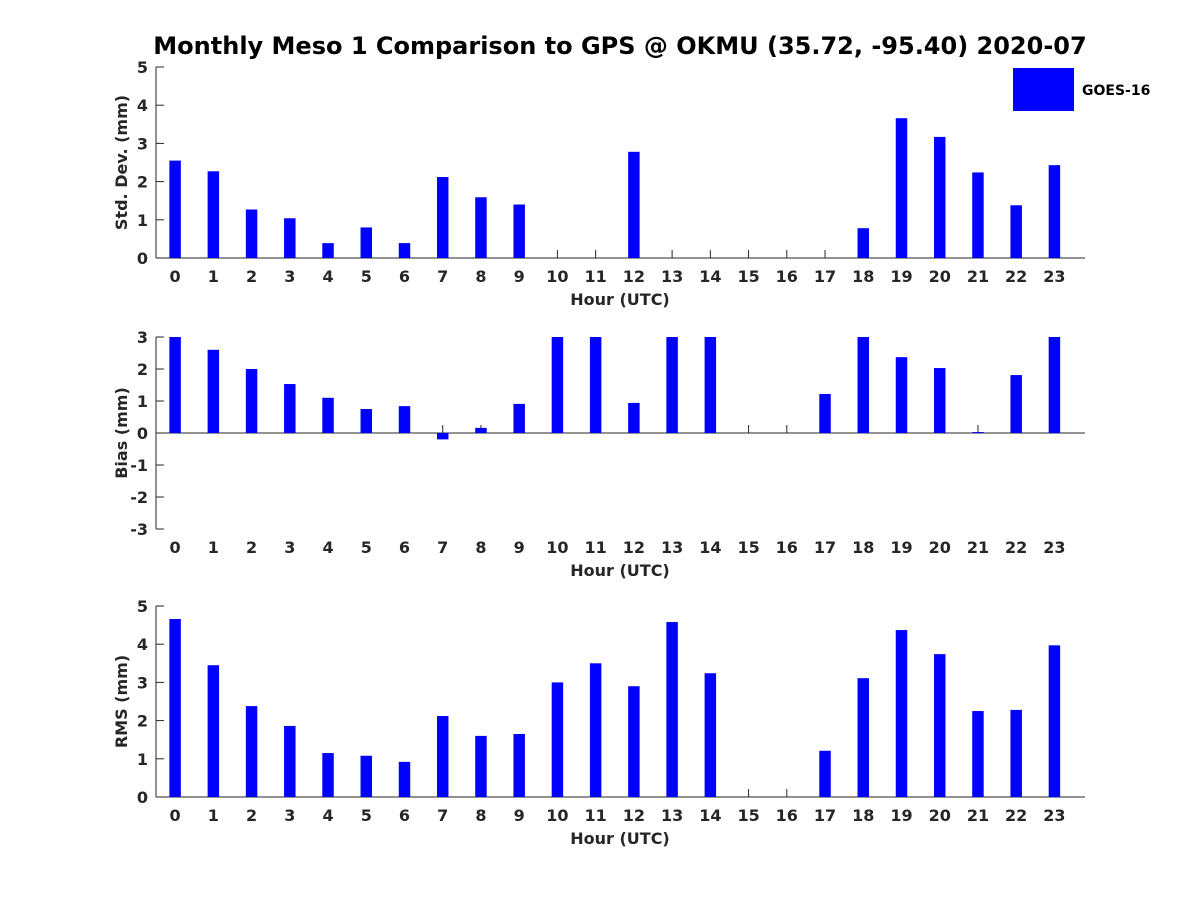 This screenshot has height=900, width=1200. I want to click on x-tick-label: 9, so click(519, 547).